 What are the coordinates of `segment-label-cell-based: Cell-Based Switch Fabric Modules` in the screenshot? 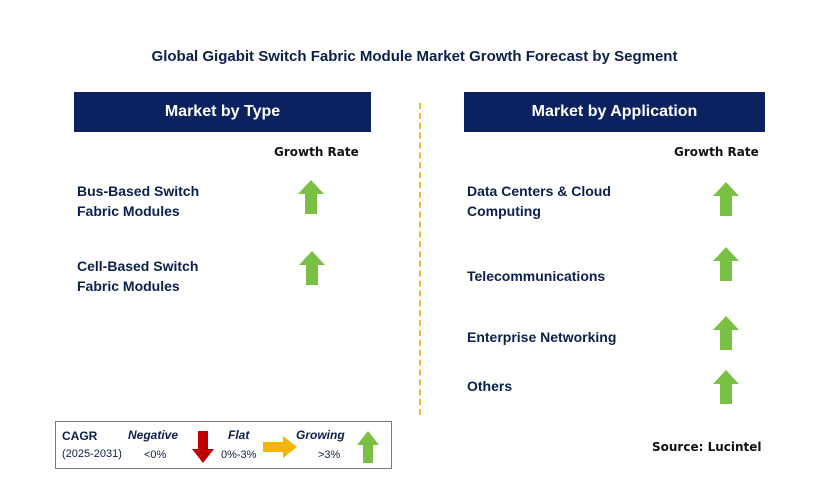 It's located at (138, 276).